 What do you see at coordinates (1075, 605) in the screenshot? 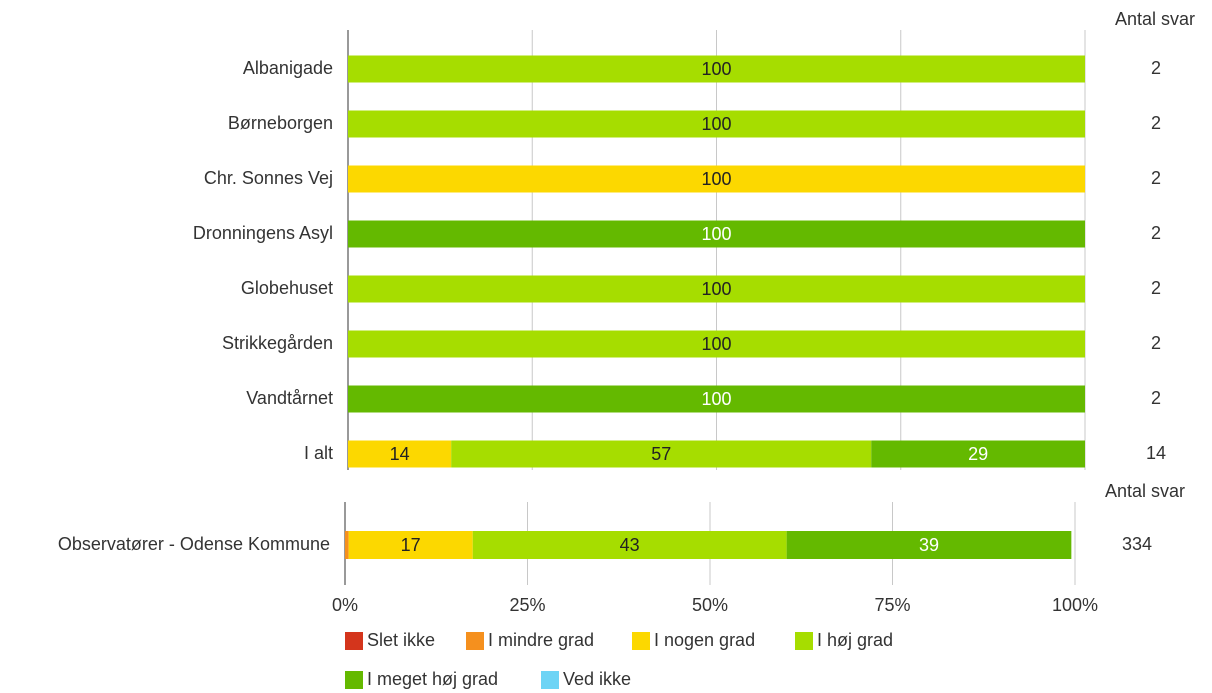
I see `x-tick-label: 100%` at bounding box center [1075, 605].